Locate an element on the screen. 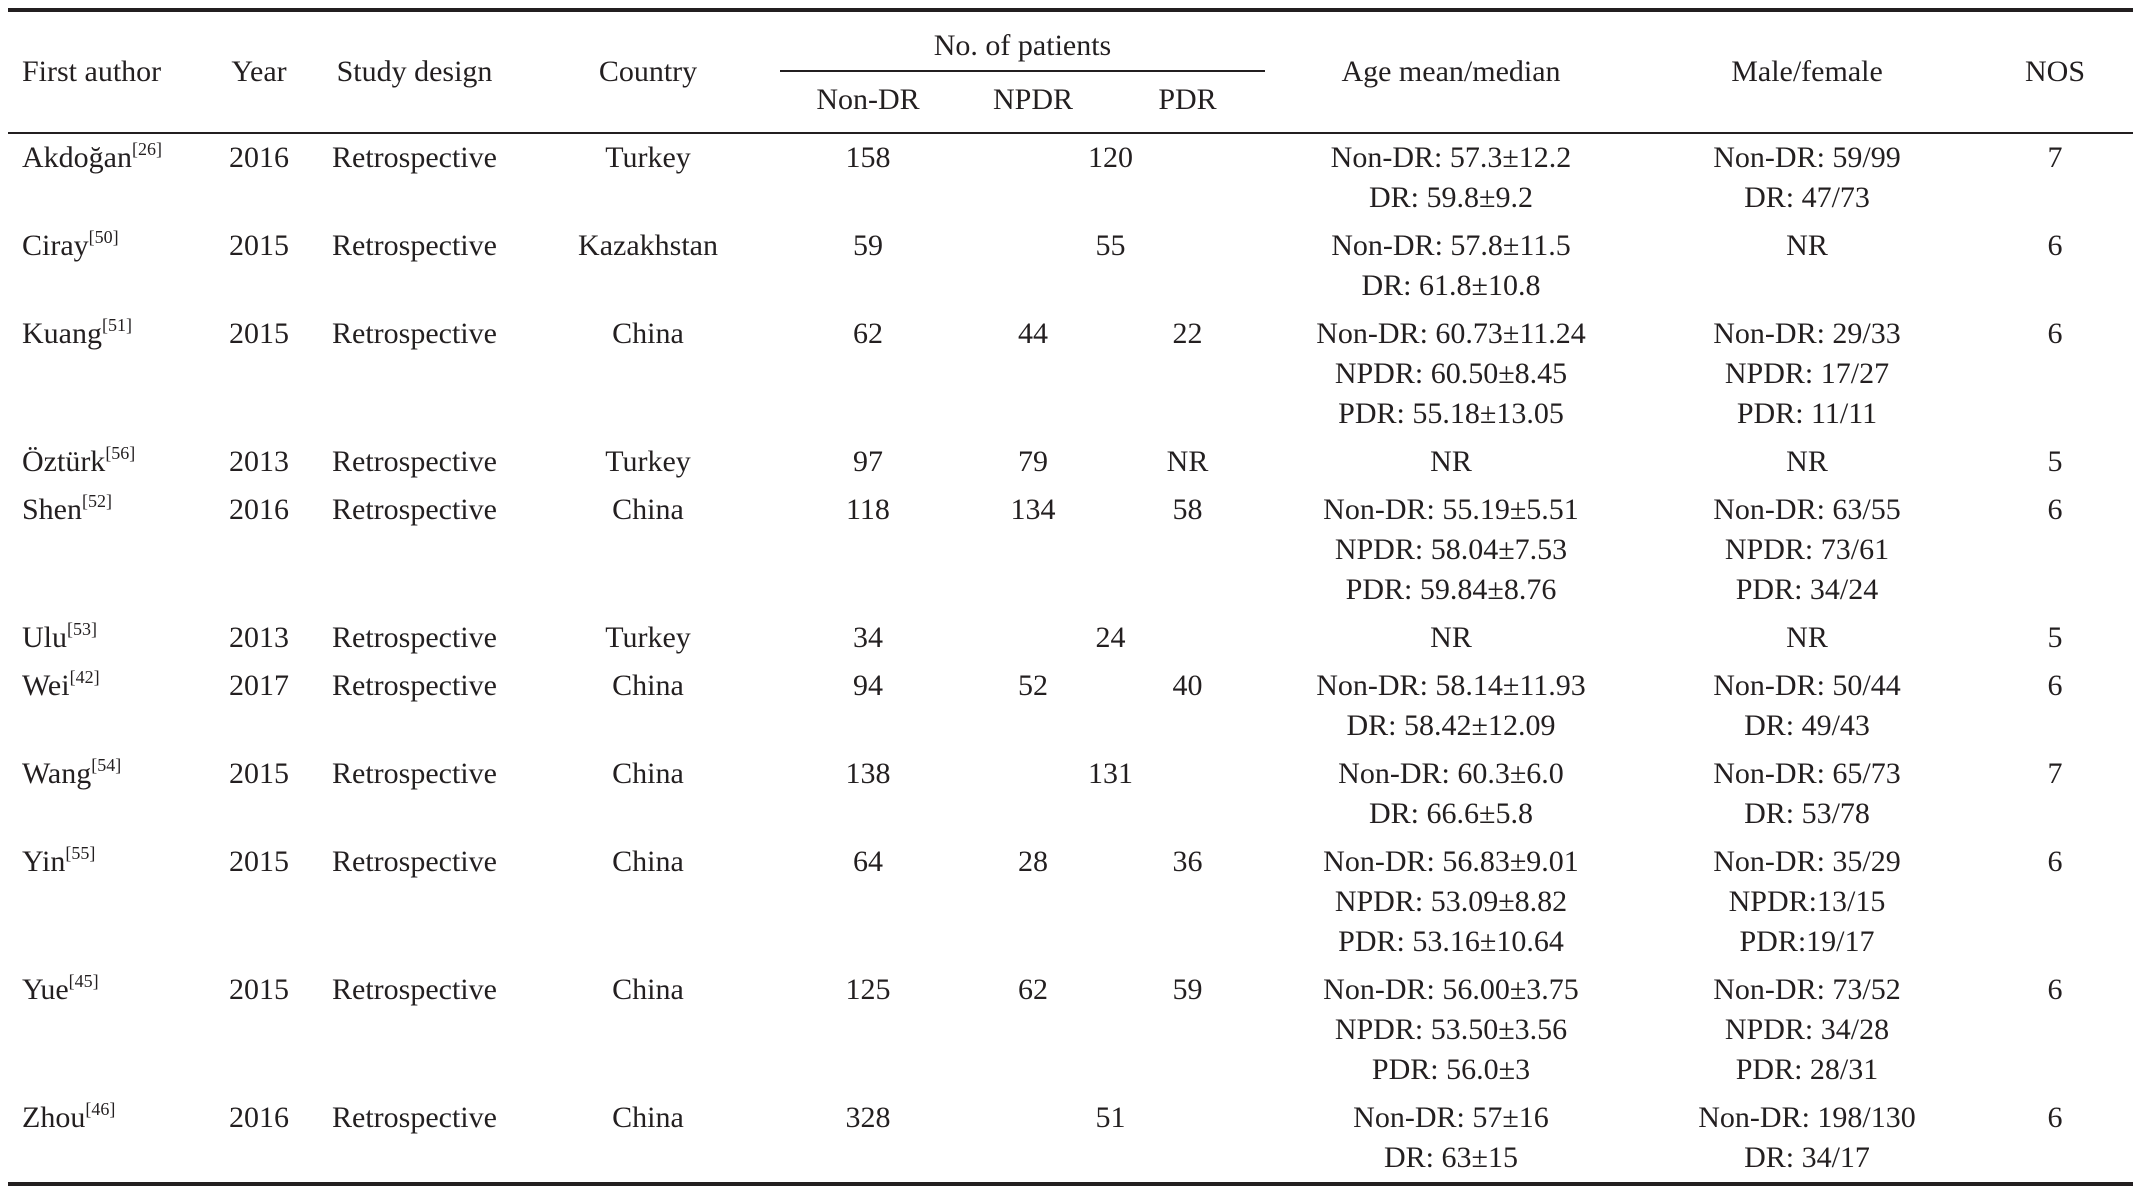 The image size is (2141, 1186). sex-line: Non-DR: 198/130 is located at coordinates (1807, 1117).